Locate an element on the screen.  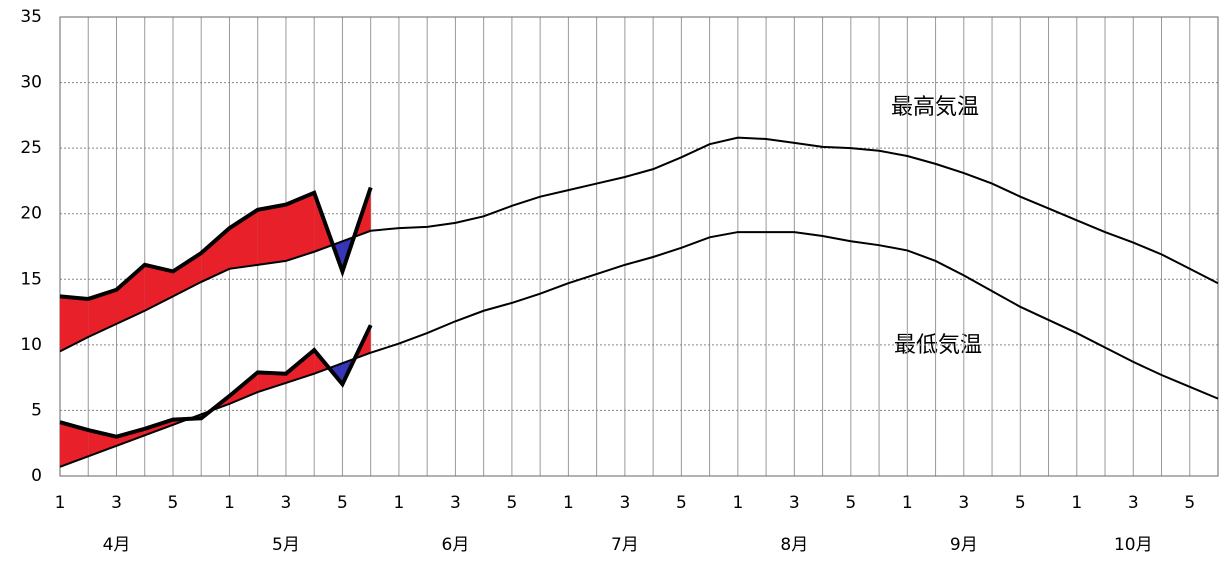
y-tick-label: 15 is located at coordinates (31, 279).